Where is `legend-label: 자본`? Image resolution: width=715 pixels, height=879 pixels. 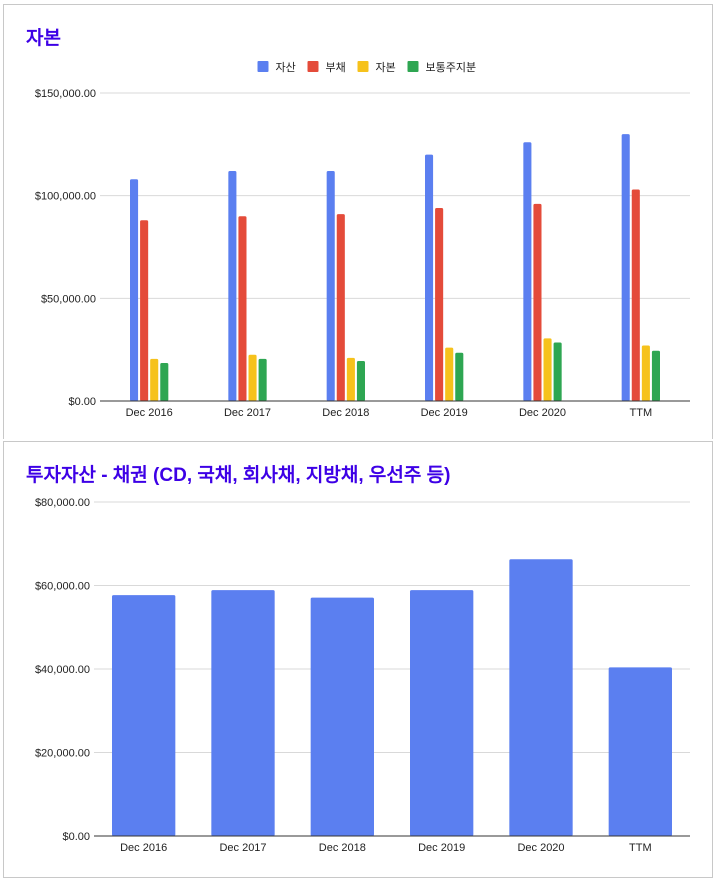 legend-label: 자본 is located at coordinates (386, 67).